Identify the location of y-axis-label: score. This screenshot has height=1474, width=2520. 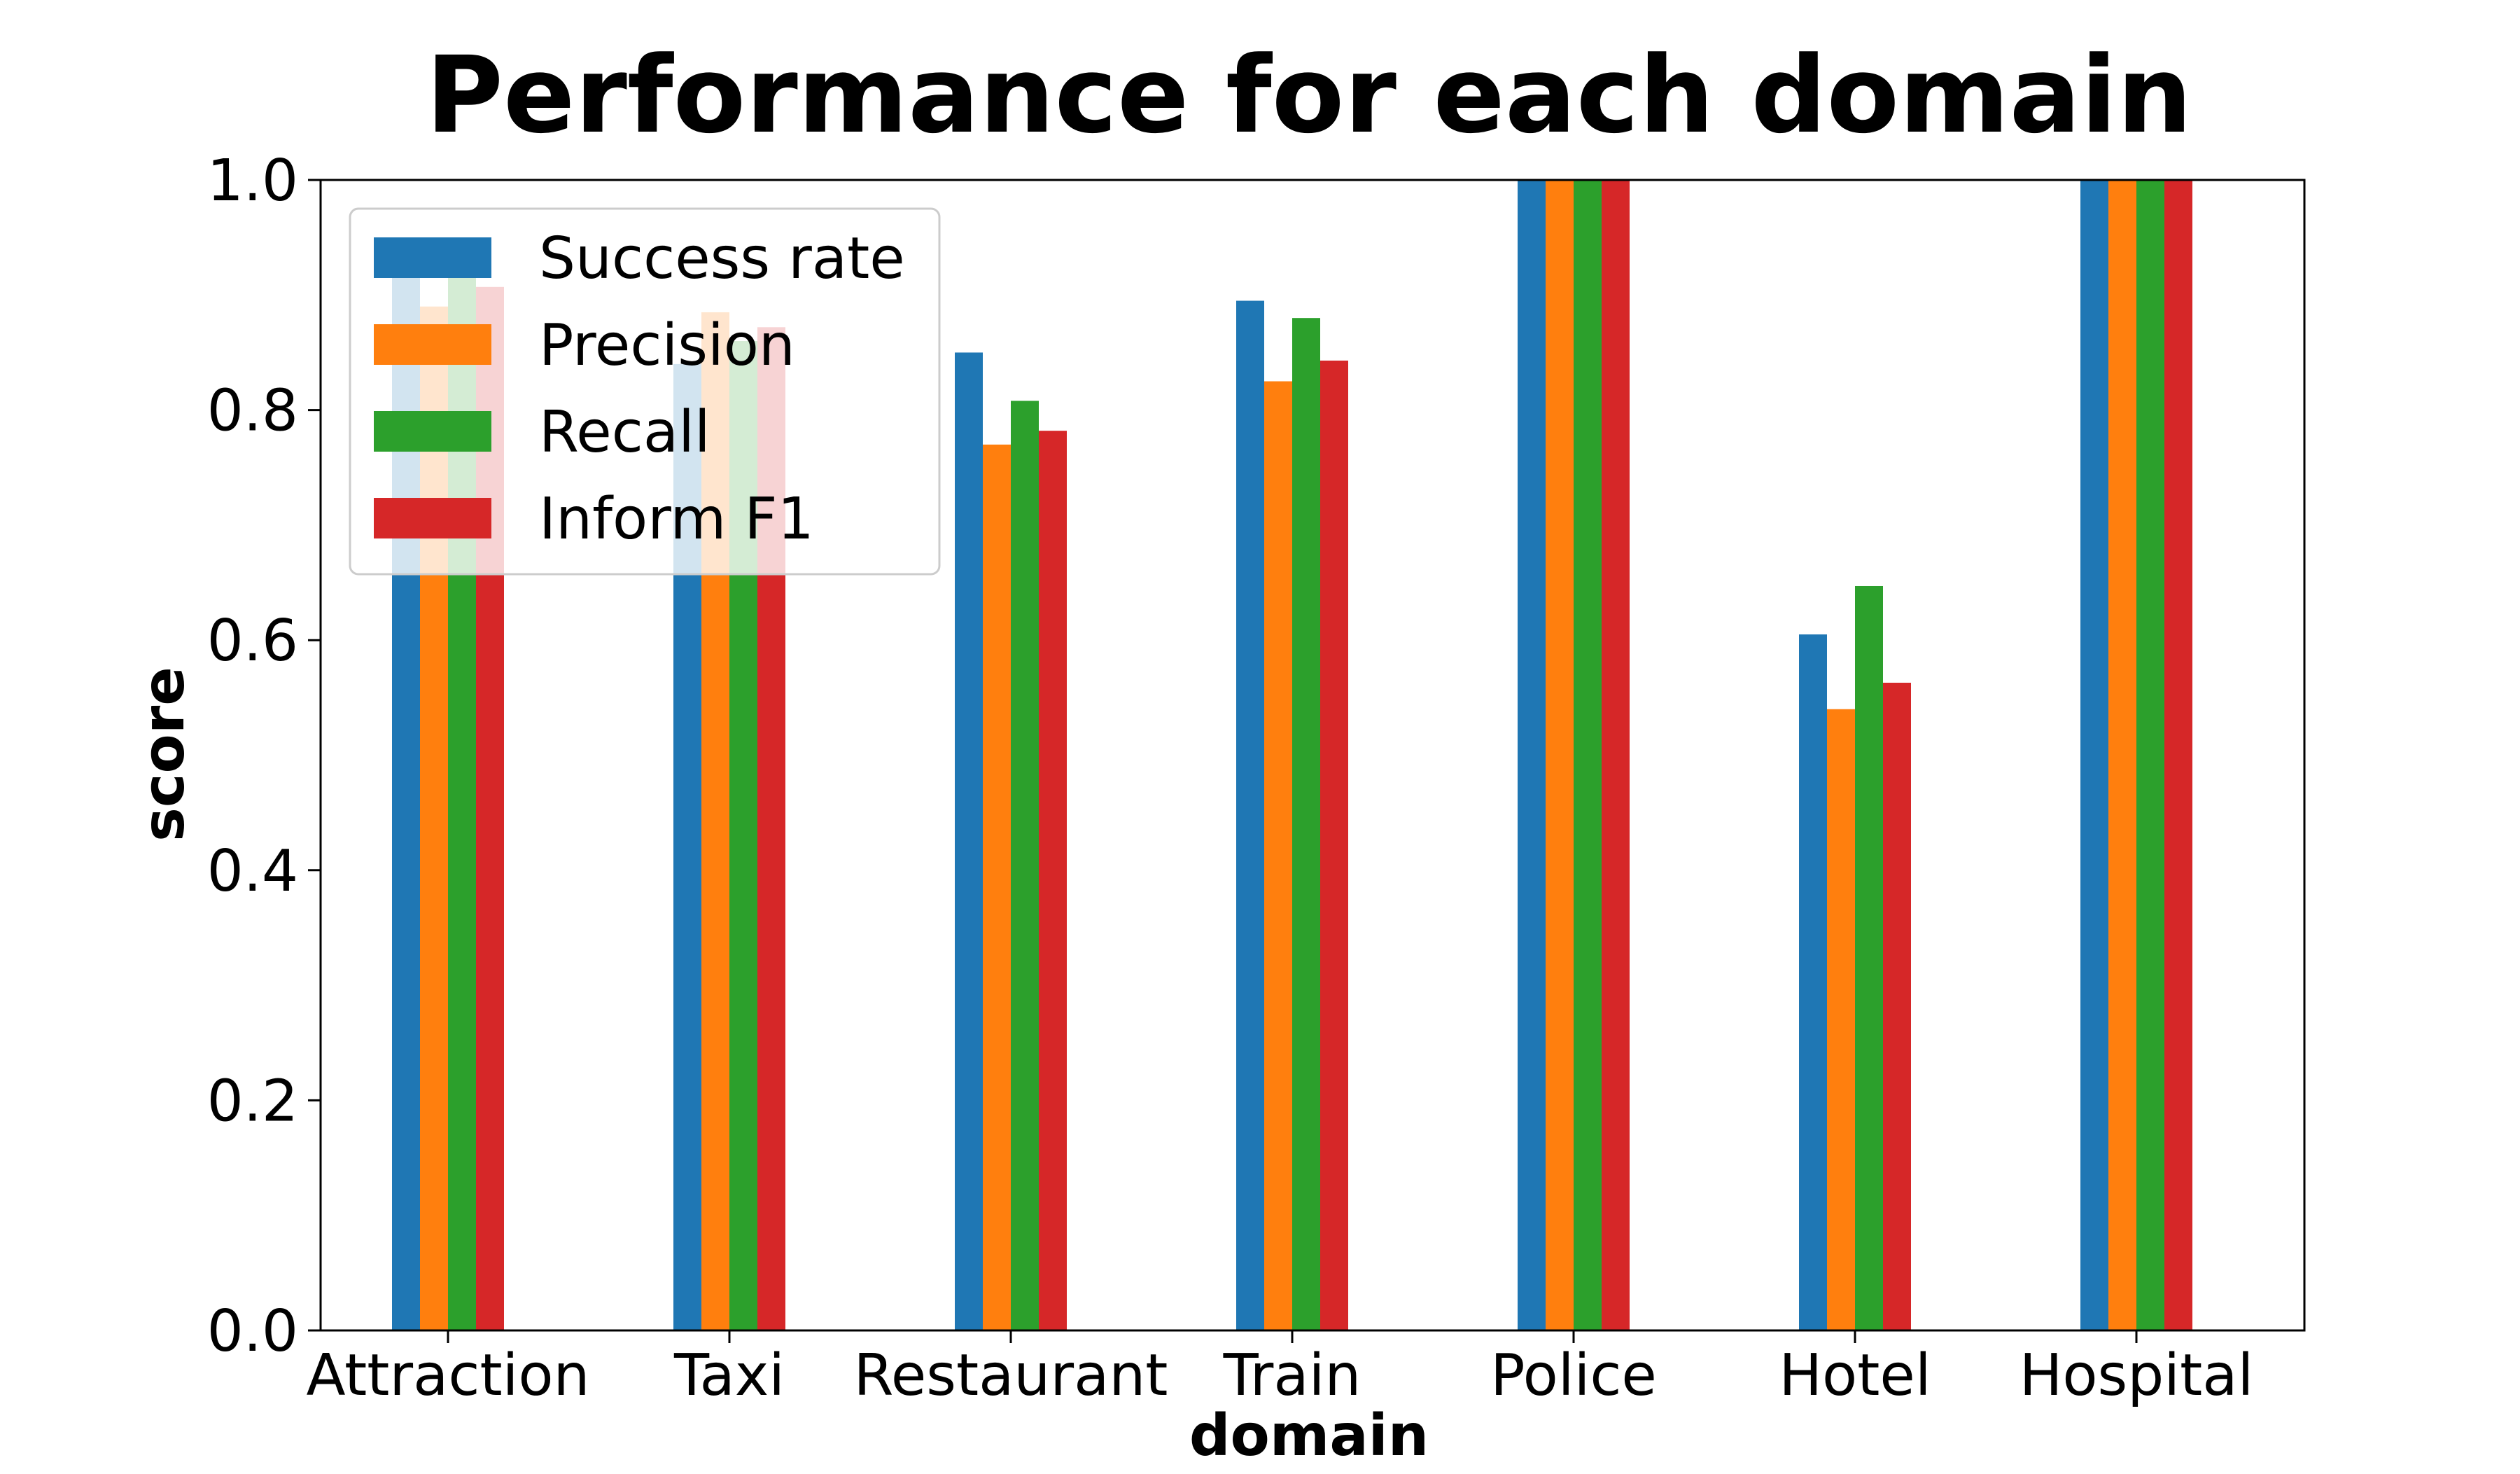
(164, 754).